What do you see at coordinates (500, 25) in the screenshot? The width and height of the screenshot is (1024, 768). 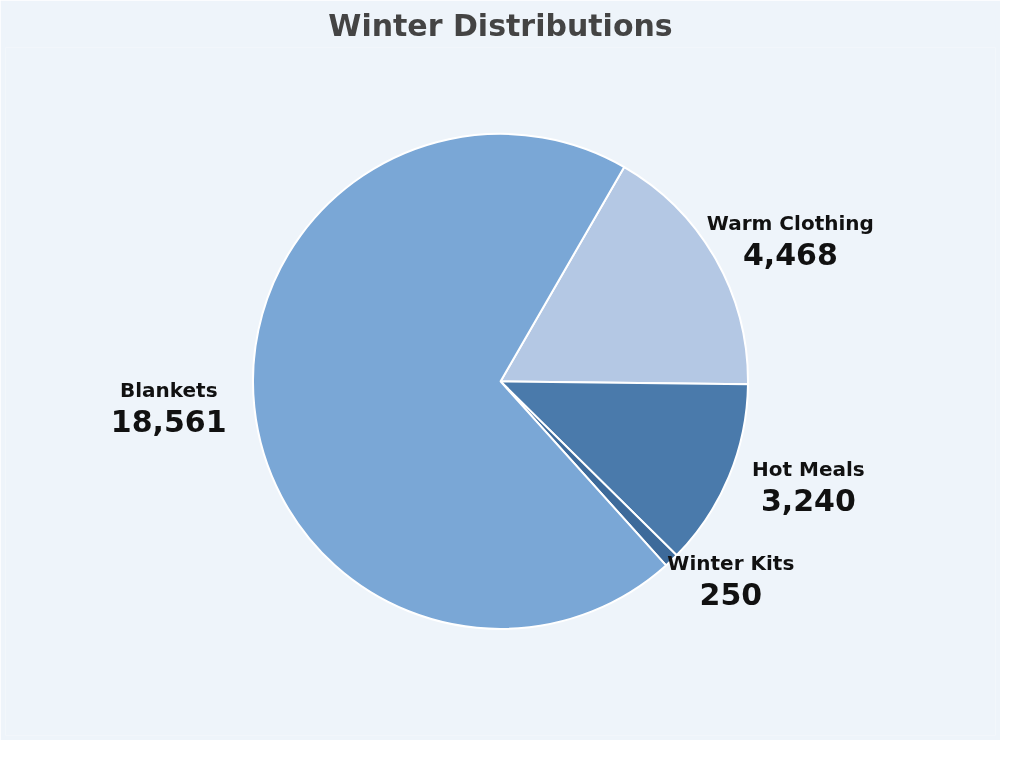 I see `chart-title: Winter Distributions` at bounding box center [500, 25].